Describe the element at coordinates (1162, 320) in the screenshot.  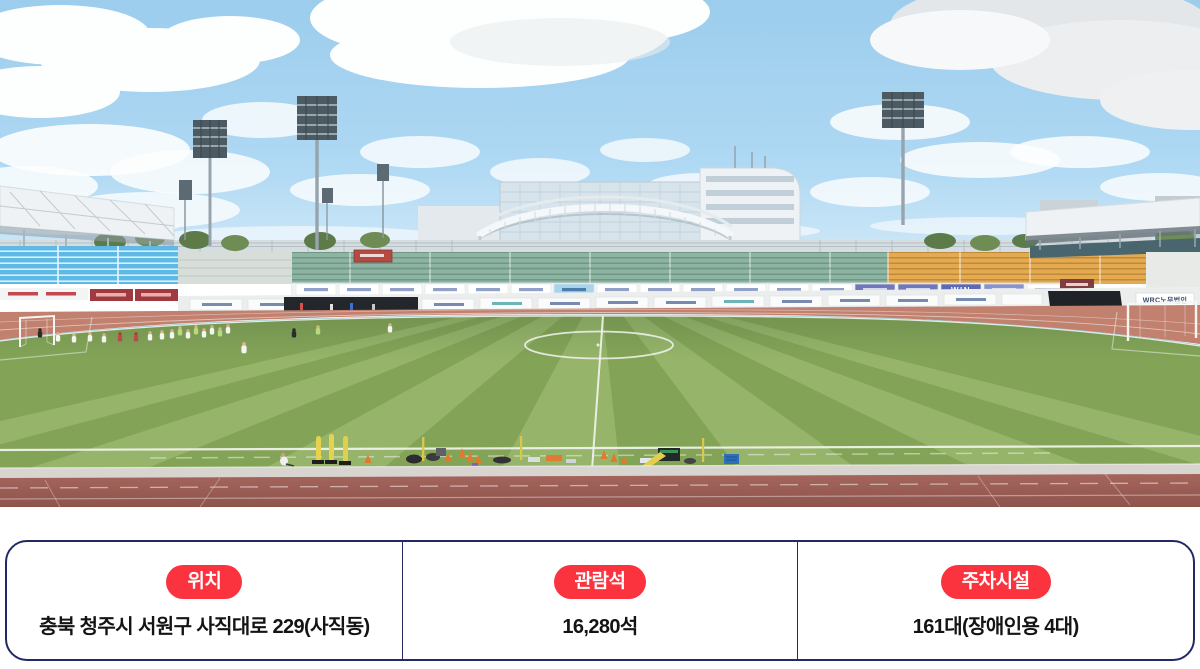
I see `goal-right` at that location.